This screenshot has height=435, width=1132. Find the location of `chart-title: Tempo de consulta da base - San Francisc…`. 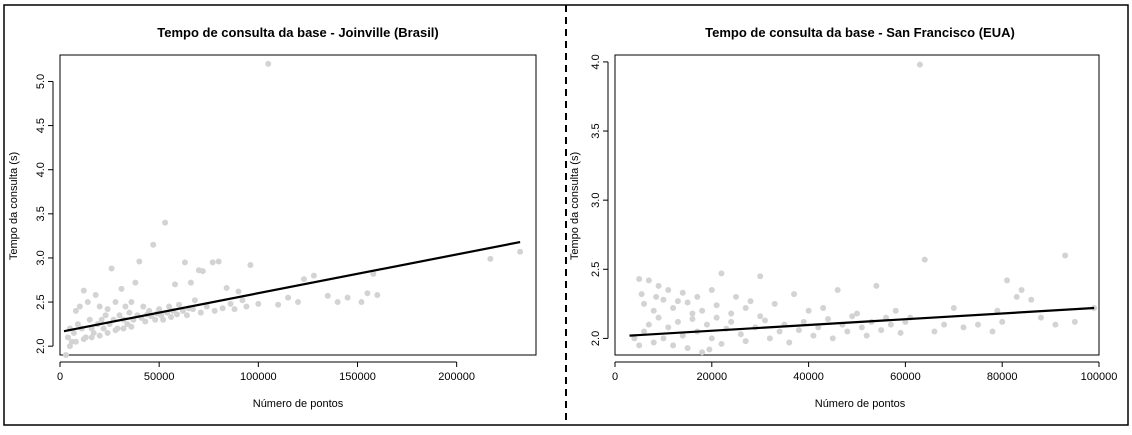

chart-title: Tempo de consulta da base - San Francisc… is located at coordinates (860, 32).